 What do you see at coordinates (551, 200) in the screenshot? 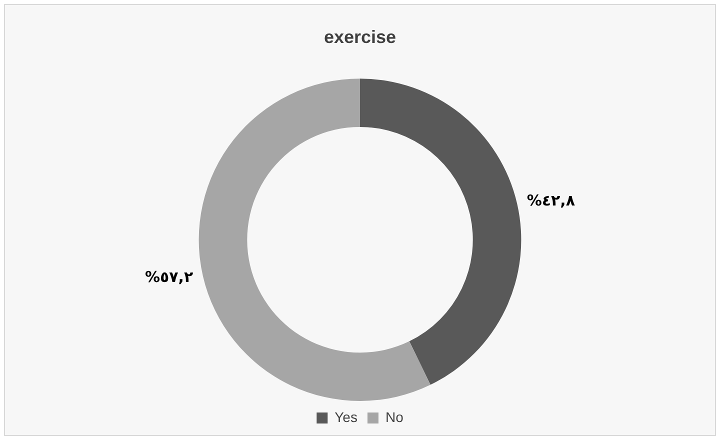
I see `data-label: %٤٢,٨` at bounding box center [551, 200].